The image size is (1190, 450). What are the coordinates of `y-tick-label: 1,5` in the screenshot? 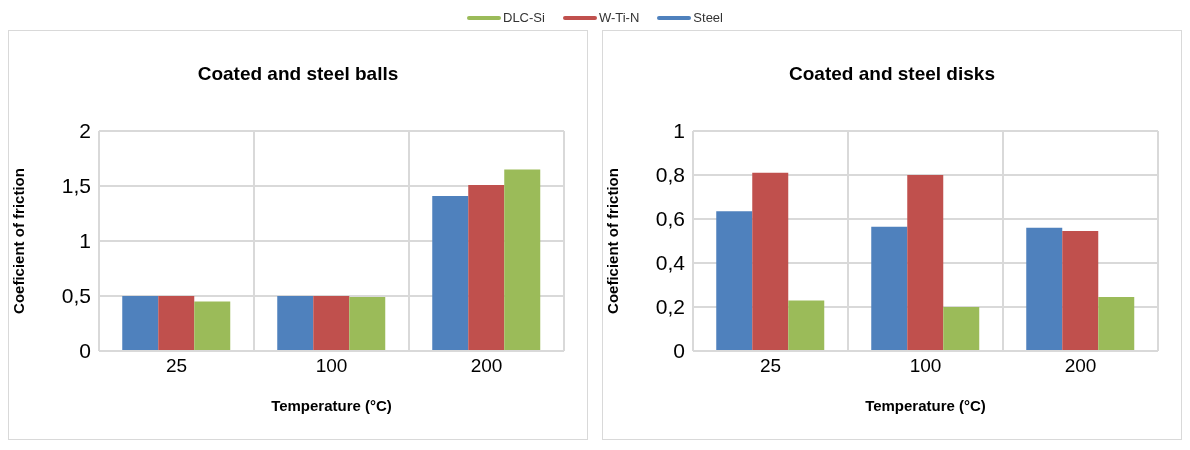 It's located at (76, 186).